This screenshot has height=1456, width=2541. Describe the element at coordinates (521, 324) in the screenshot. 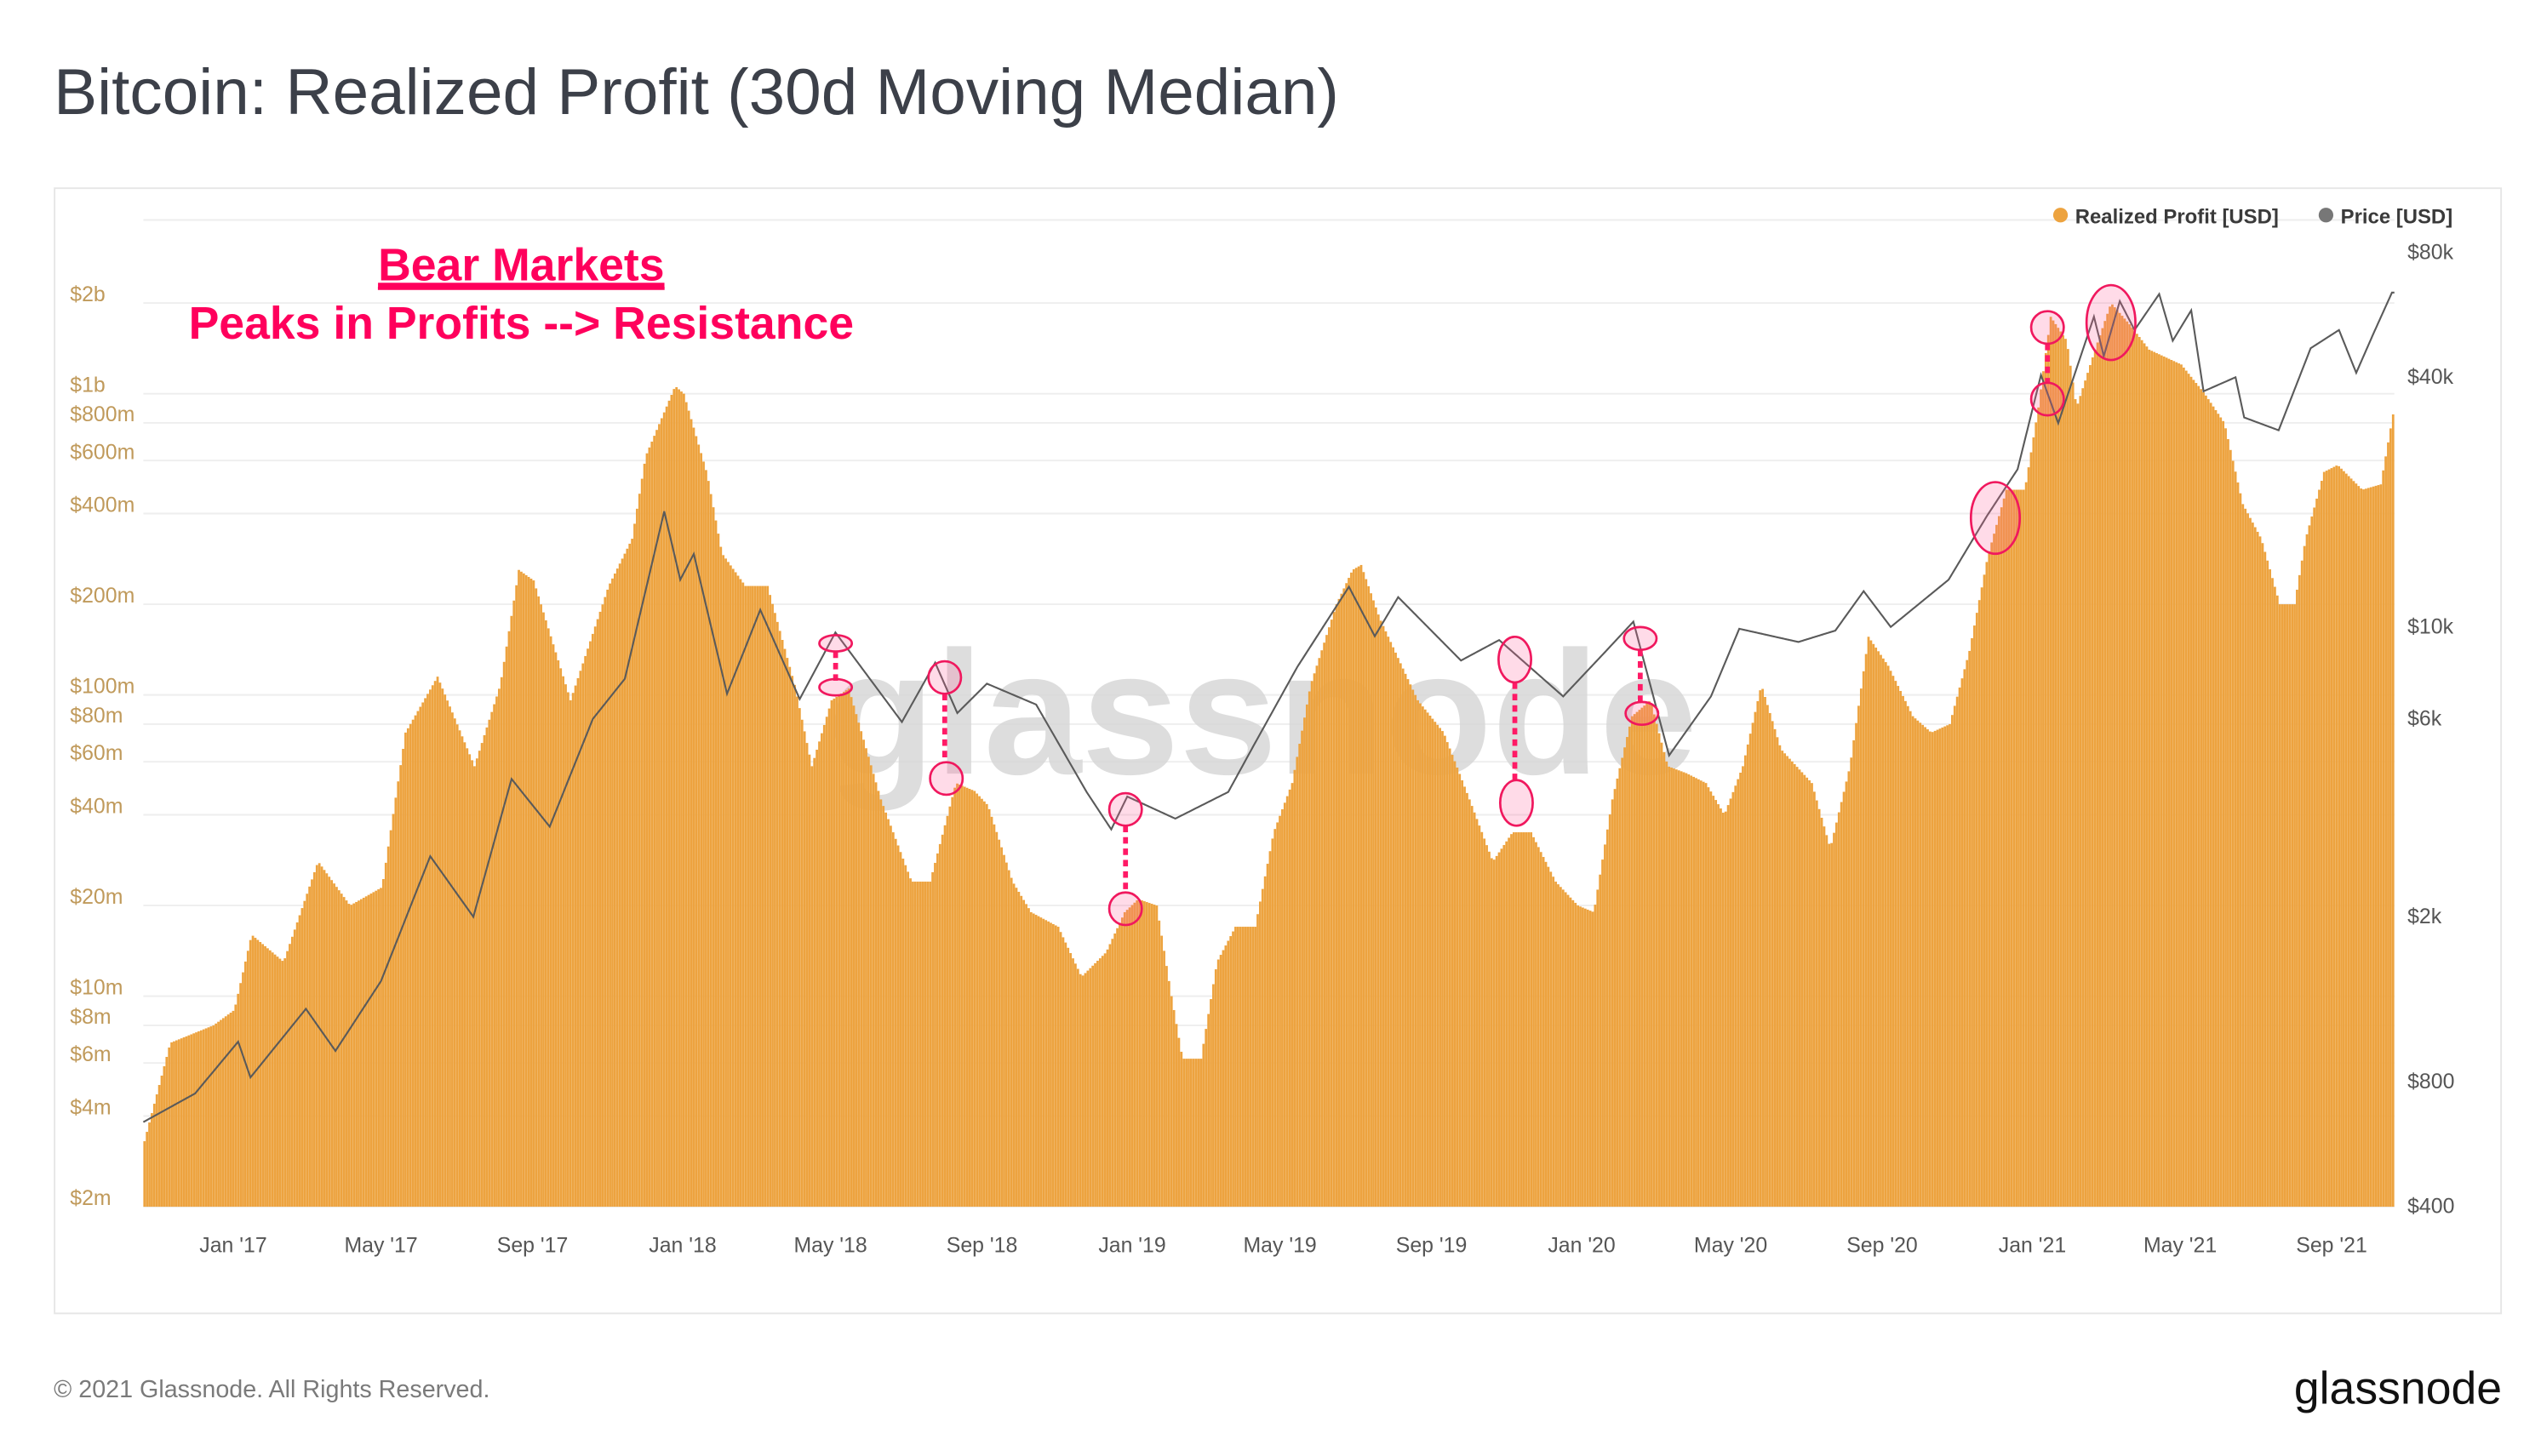

I see `annotation-subtitle: Peaks in Profits --> Resistance` at that location.